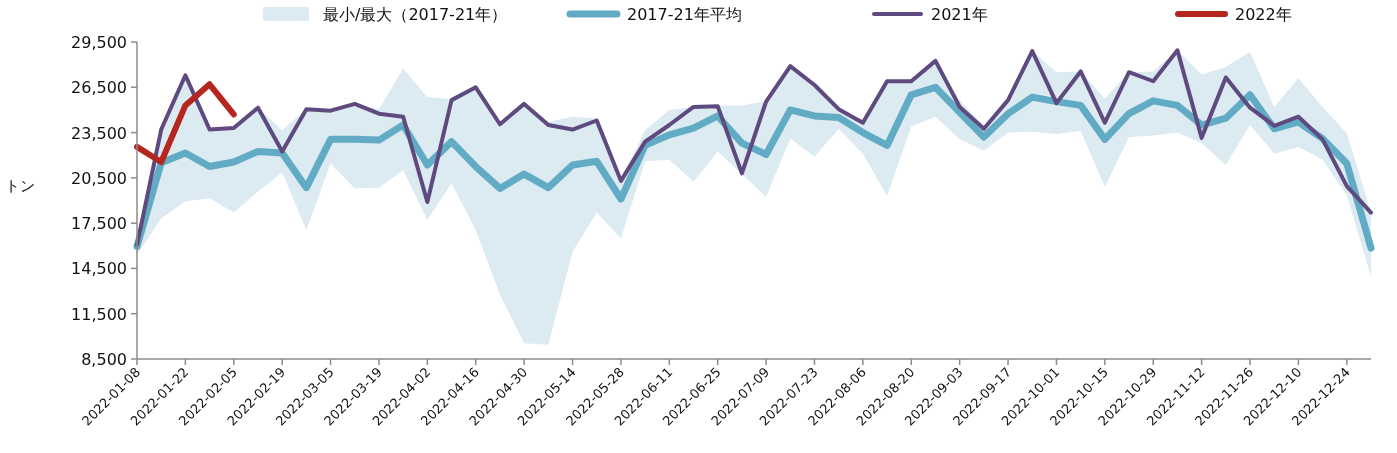 The height and width of the screenshot is (453, 1397). I want to click on y-tick-label: 29,500, so click(99, 42).